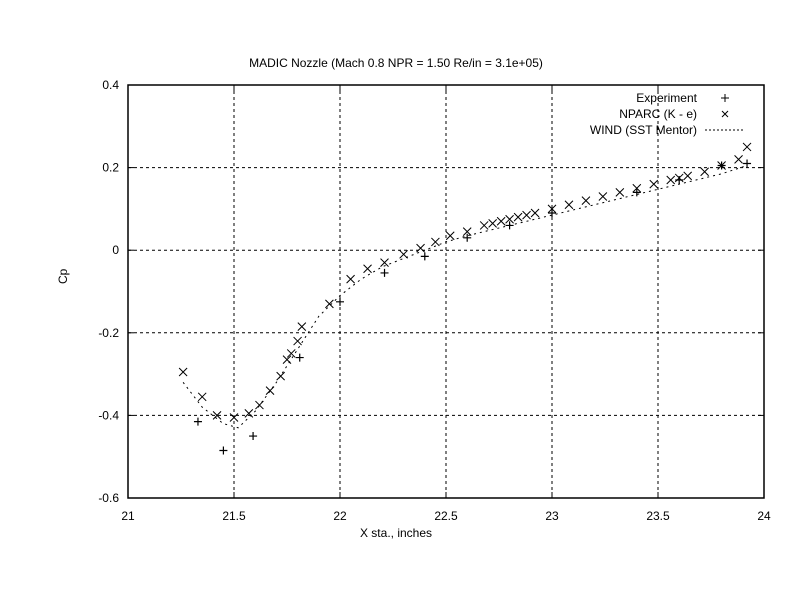  I want to click on y-tick-label: -0.2, so click(108, 333).